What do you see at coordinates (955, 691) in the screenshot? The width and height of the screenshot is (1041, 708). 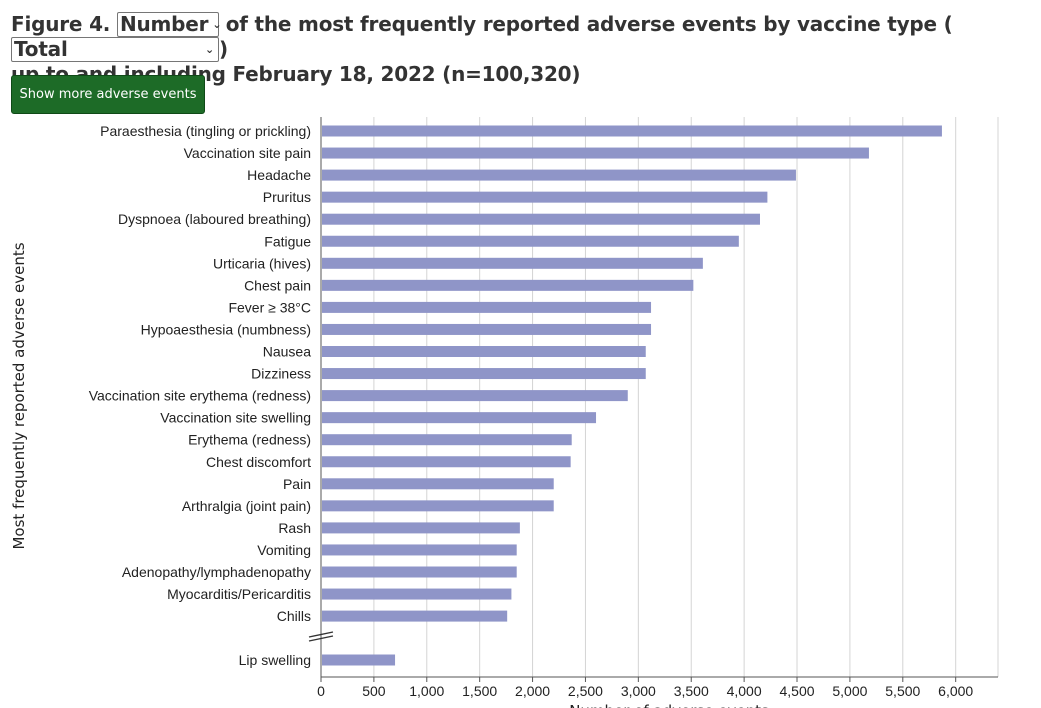 I see `x-tick-label: 6,000` at bounding box center [955, 691].